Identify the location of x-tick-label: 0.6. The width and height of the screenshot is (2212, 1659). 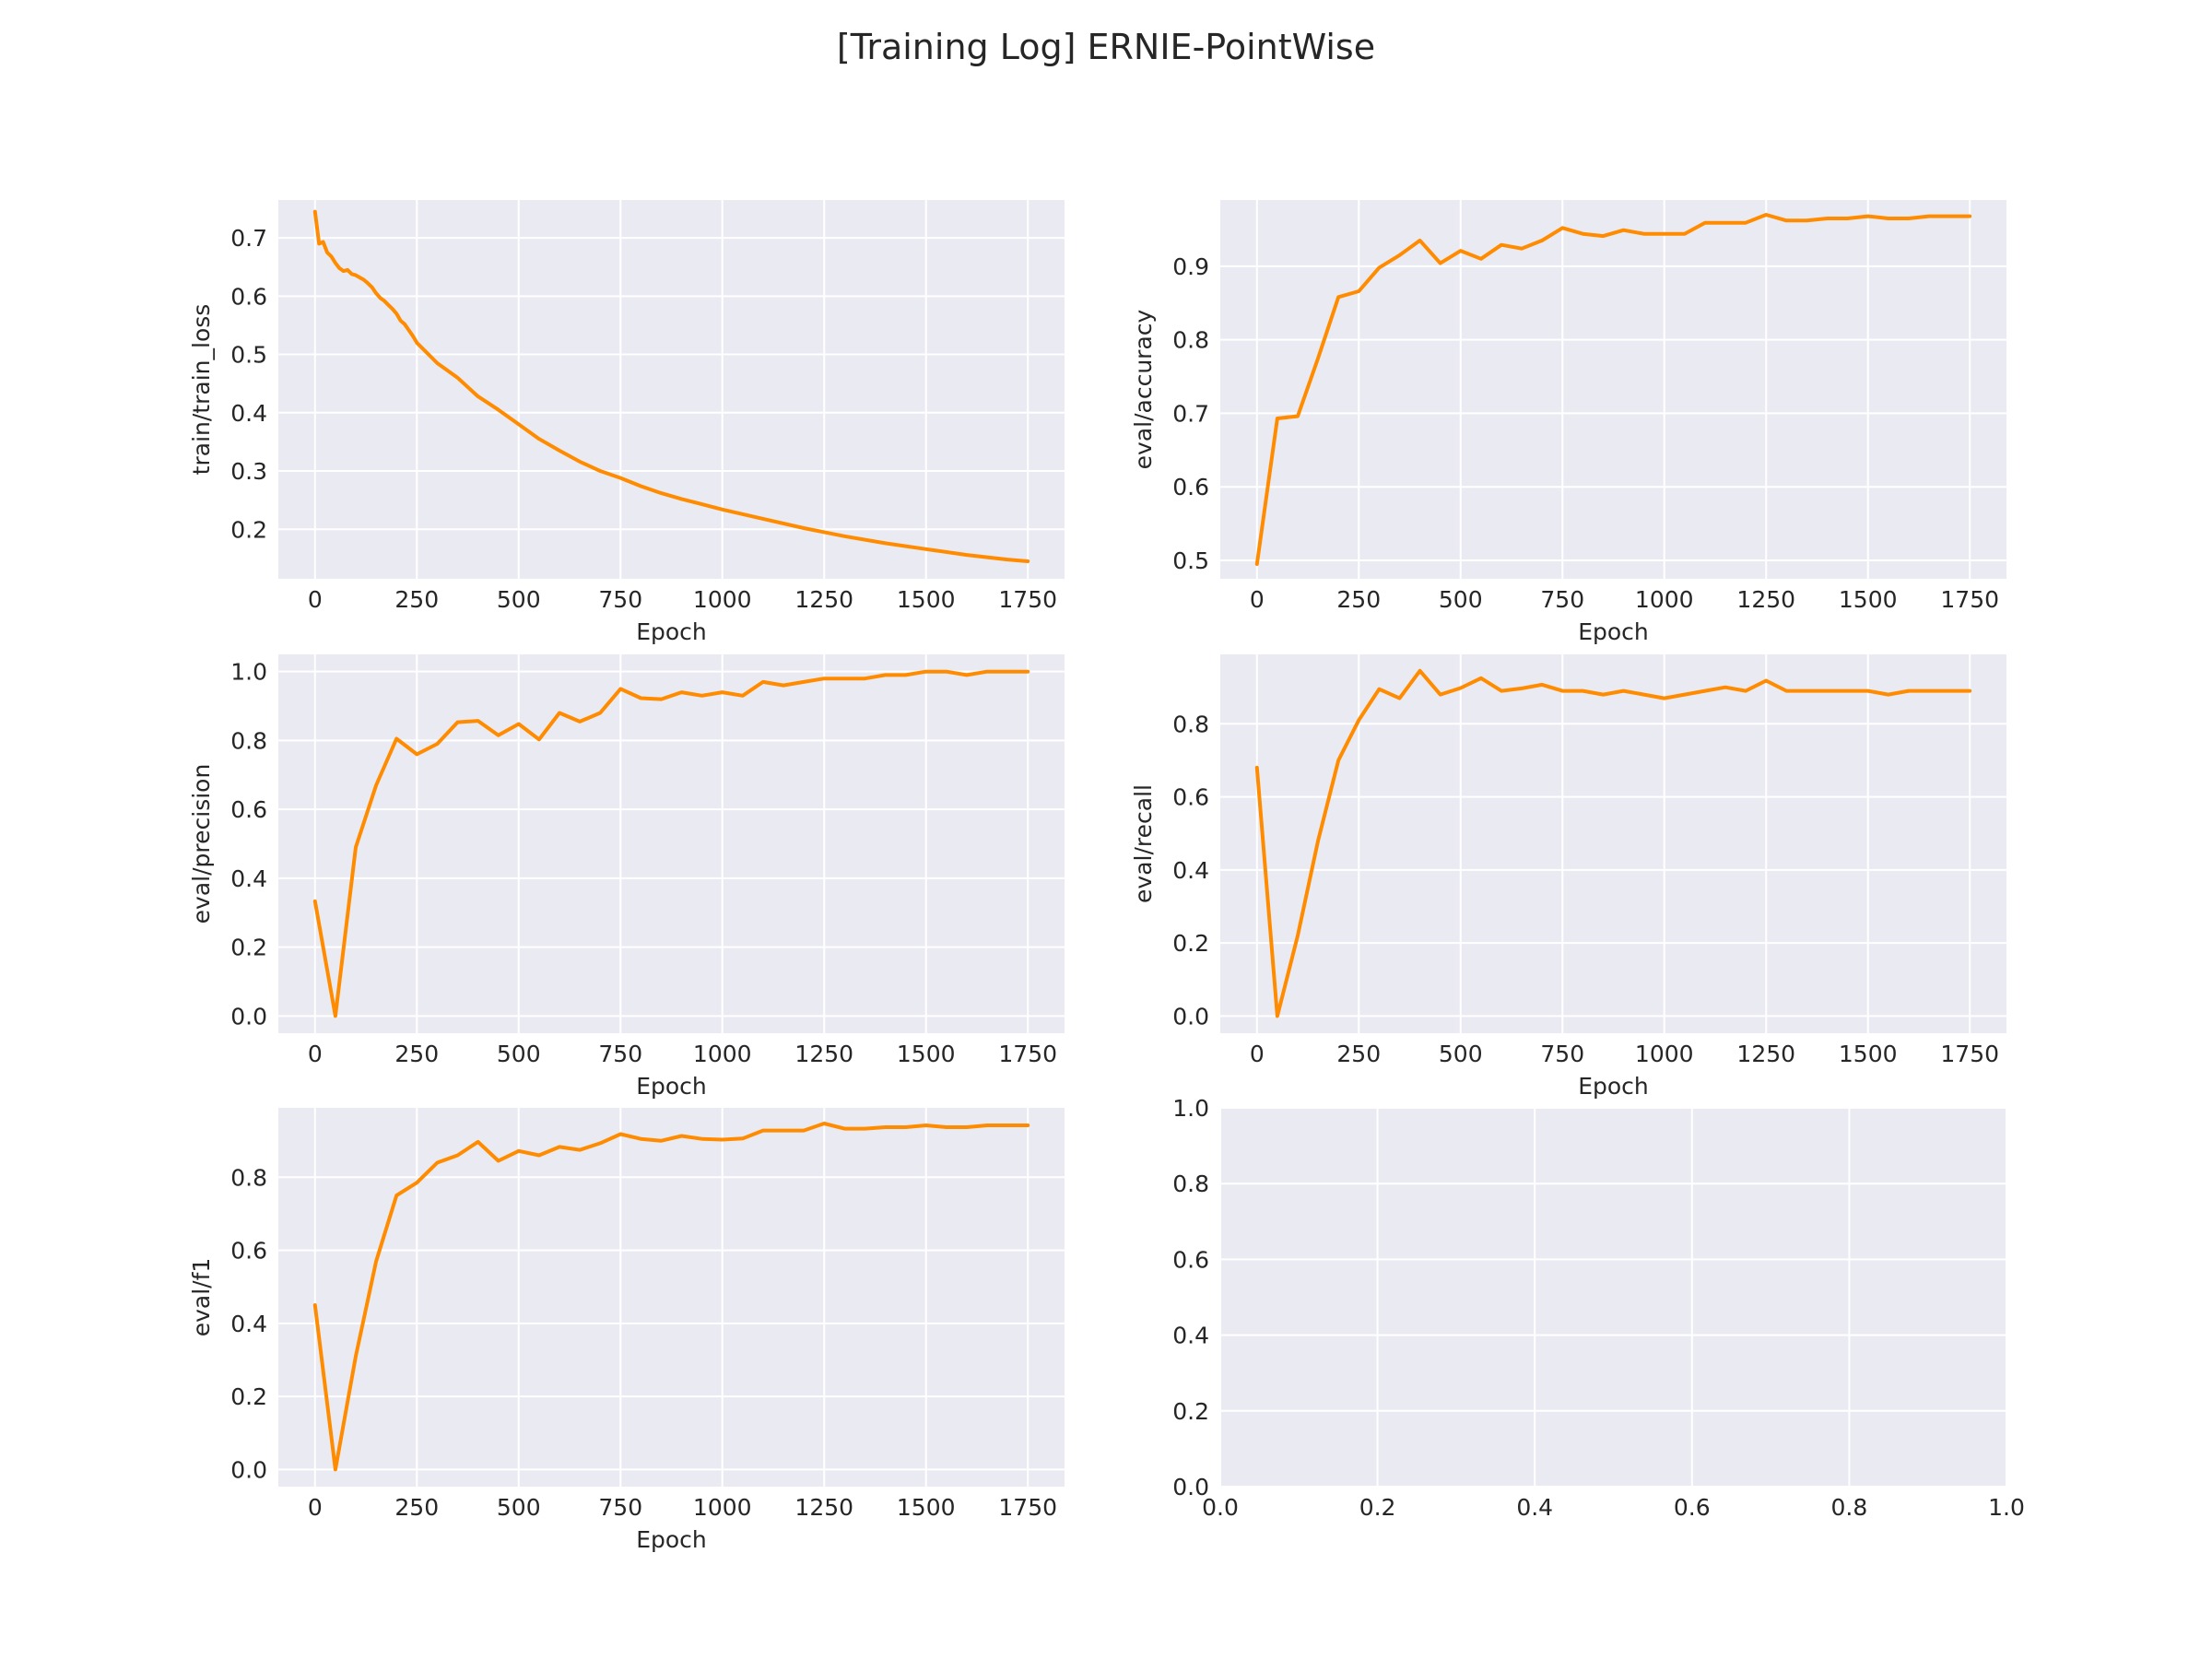
(1692, 1507).